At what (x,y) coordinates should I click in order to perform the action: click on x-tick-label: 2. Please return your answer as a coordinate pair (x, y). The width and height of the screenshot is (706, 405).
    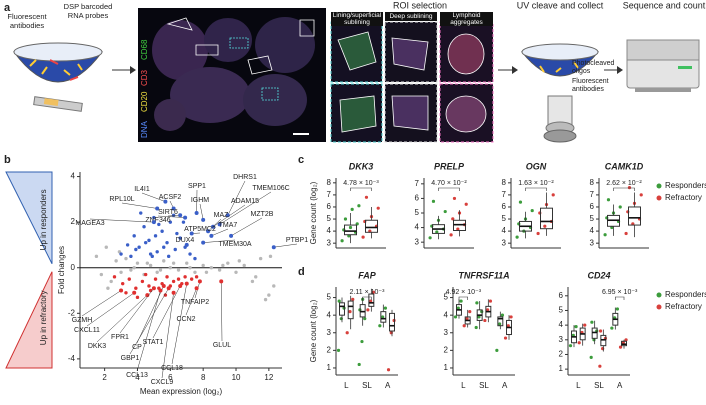
    Looking at the image, I should click on (104, 377).